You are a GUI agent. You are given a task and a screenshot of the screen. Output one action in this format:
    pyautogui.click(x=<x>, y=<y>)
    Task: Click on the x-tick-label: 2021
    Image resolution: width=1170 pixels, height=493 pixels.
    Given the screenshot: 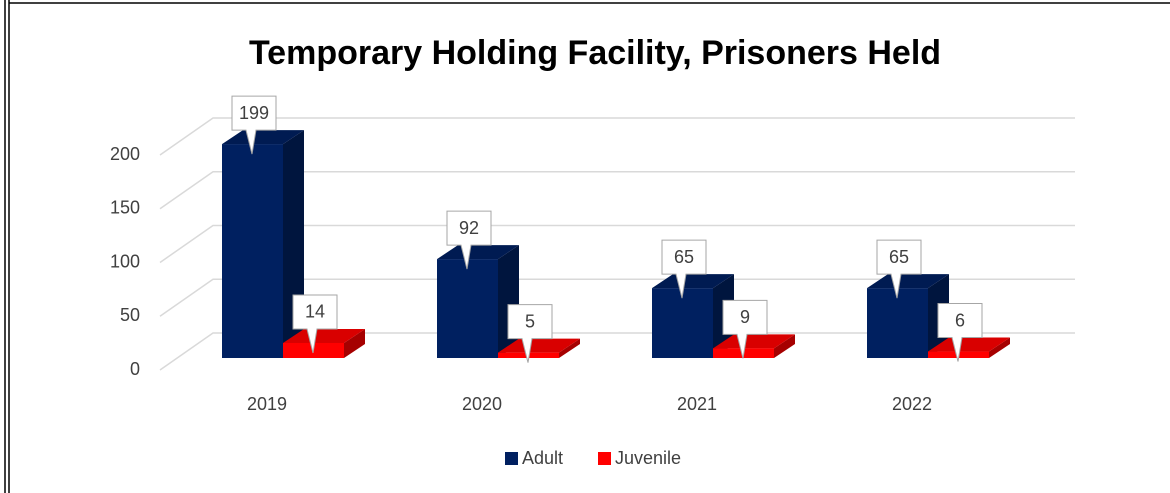 What is the action you would take?
    pyautogui.click(x=697, y=404)
    